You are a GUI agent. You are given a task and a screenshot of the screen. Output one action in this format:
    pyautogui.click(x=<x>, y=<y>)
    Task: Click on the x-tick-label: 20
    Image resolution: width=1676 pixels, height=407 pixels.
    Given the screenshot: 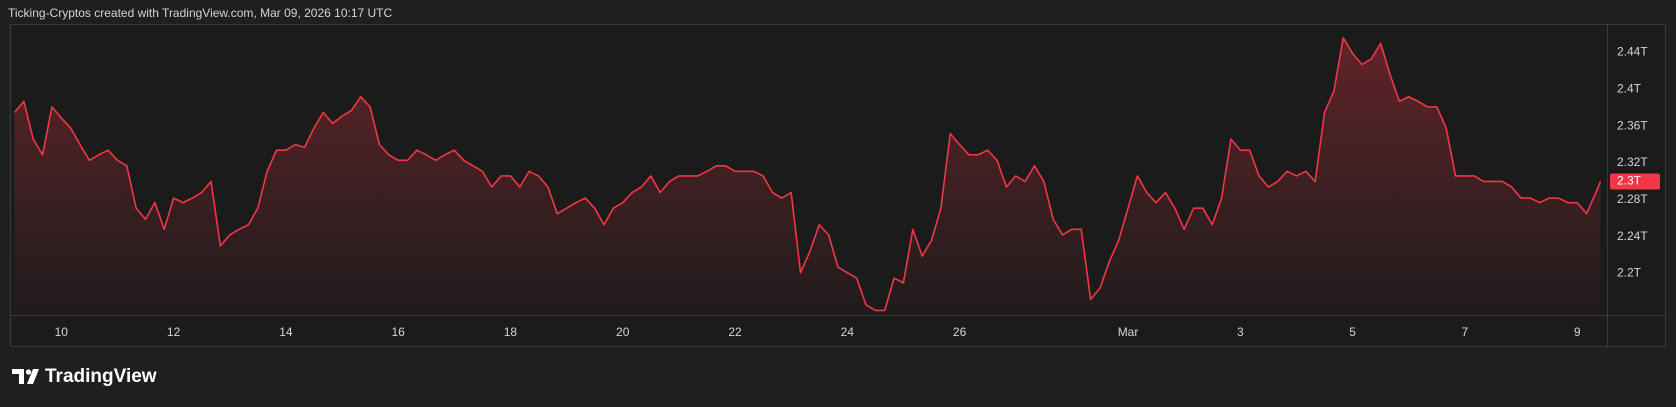 What is the action you would take?
    pyautogui.click(x=623, y=332)
    